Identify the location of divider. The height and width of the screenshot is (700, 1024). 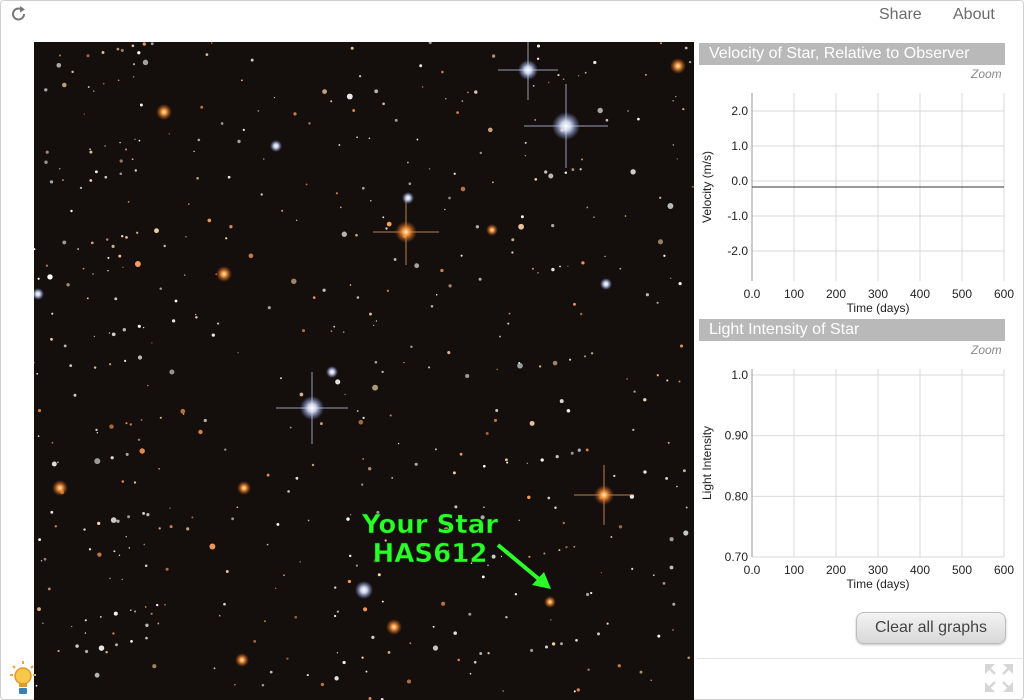
(859, 658).